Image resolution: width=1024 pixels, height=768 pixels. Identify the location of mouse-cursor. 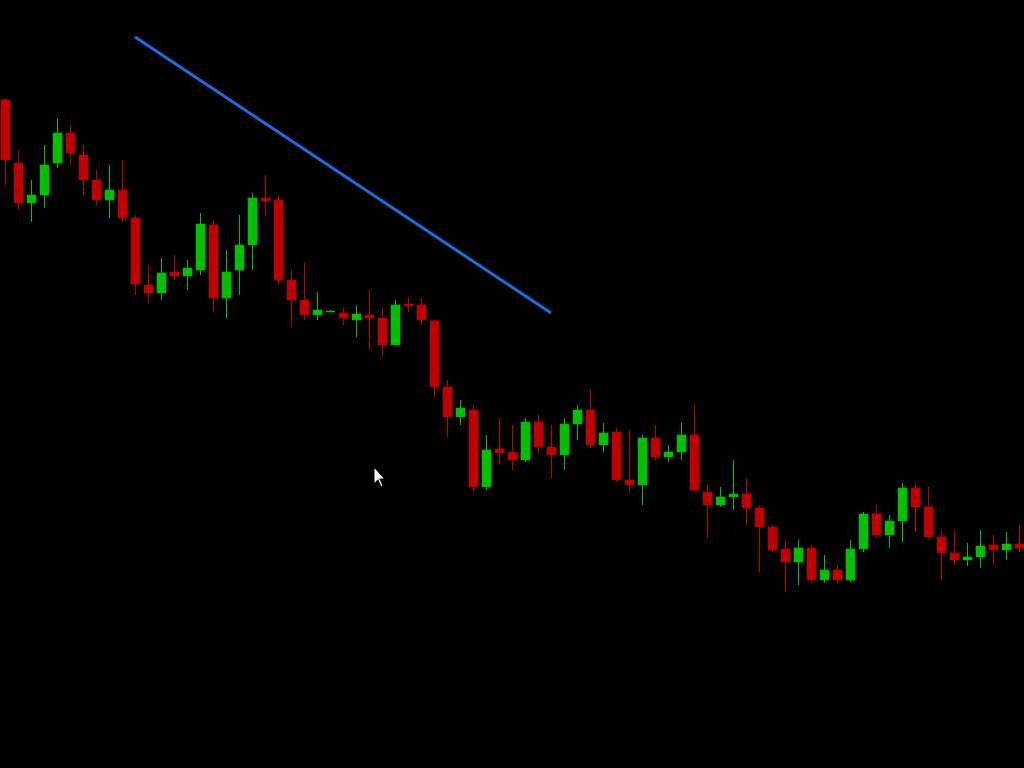
(380, 476).